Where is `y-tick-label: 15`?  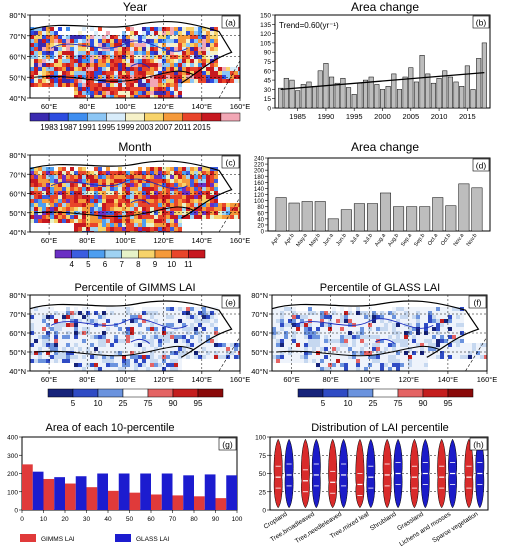
y-tick-label: 15 is located at coordinates (268, 99).